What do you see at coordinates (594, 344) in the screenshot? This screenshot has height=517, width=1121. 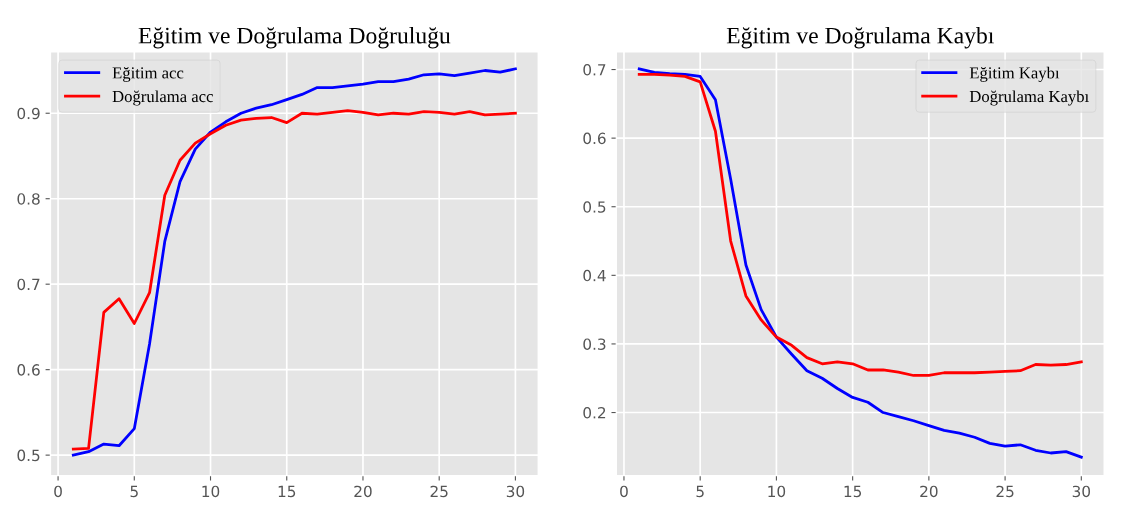 I see `y-tick-label: 0.3` at bounding box center [594, 344].